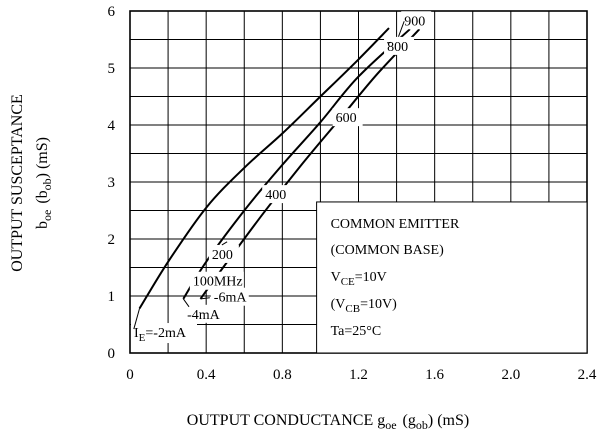 The width and height of the screenshot is (606, 439). I want to click on x-axis-title: OUTPUT CONDUCTANCE goe (gob) (mS), so click(328, 422).